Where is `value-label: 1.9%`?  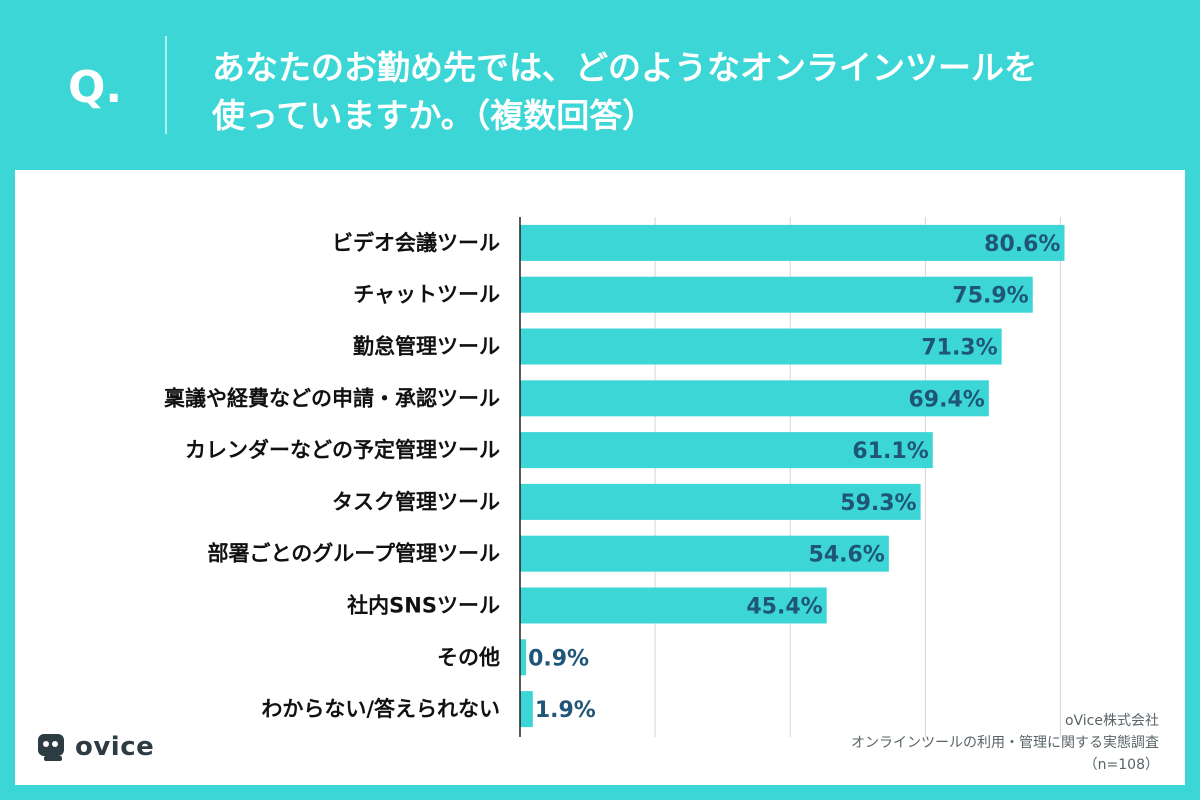
value-label: 1.9% is located at coordinates (565, 710).